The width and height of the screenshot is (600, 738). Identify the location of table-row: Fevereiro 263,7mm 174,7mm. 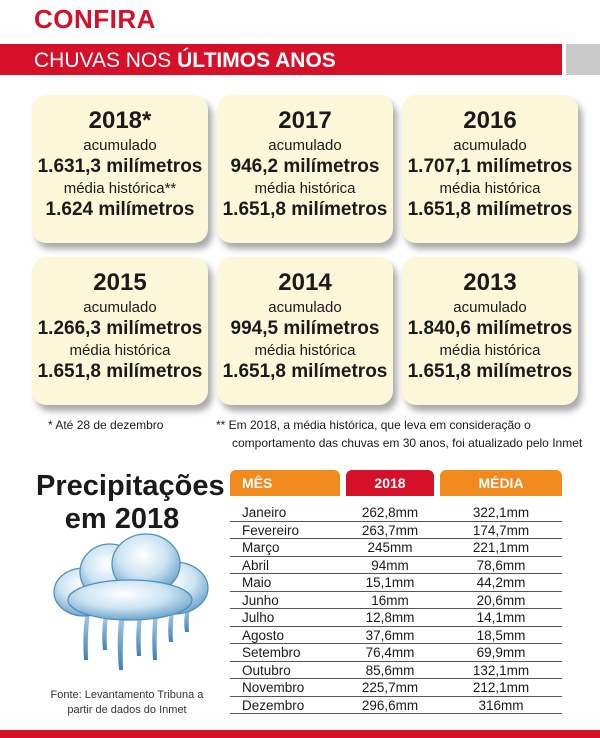
(396, 530).